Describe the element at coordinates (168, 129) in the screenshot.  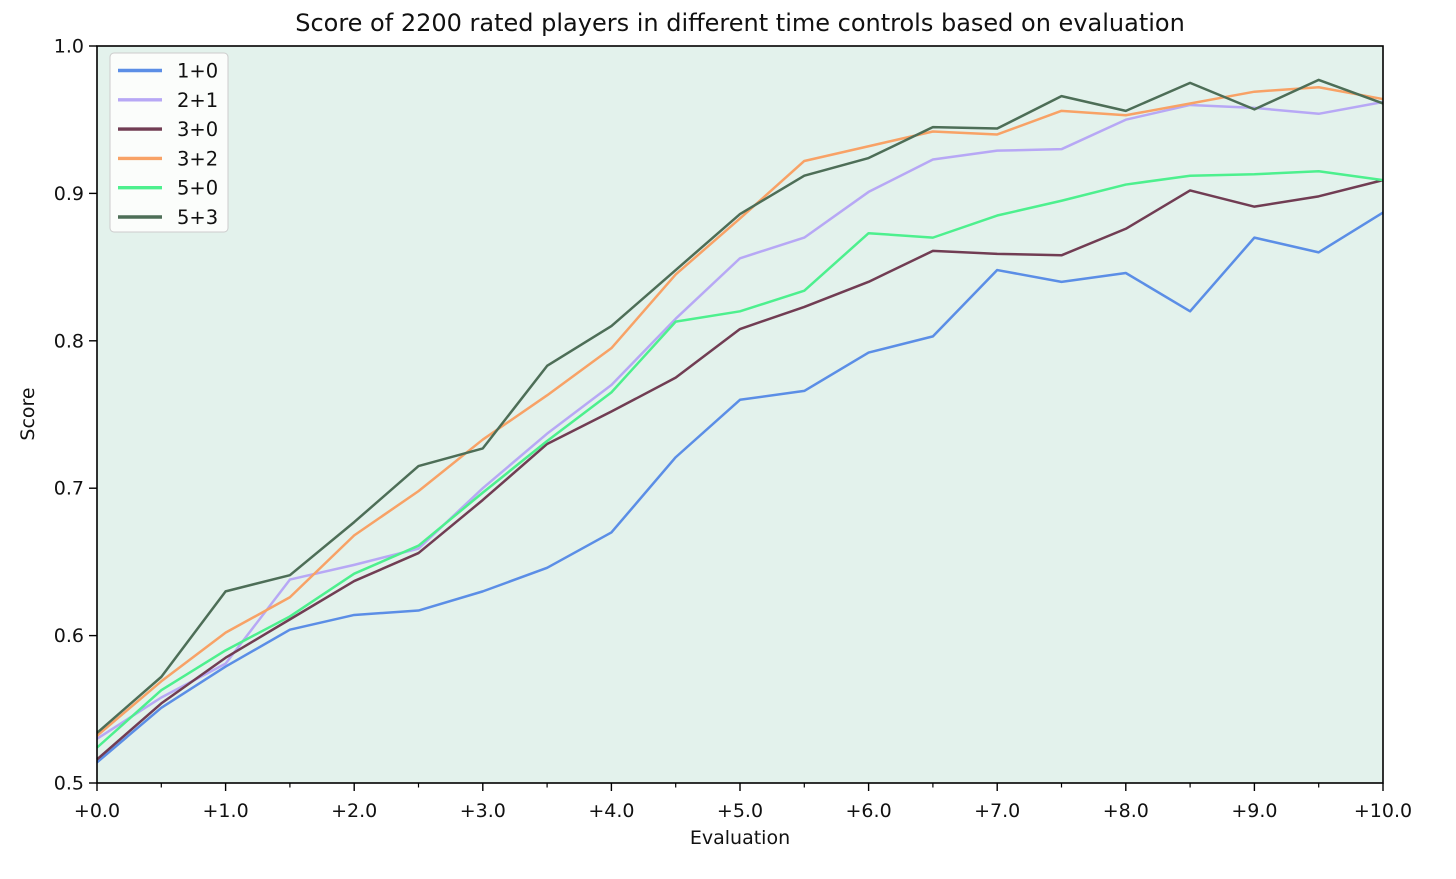
I see `legend-item-3+0: 3+0` at that location.